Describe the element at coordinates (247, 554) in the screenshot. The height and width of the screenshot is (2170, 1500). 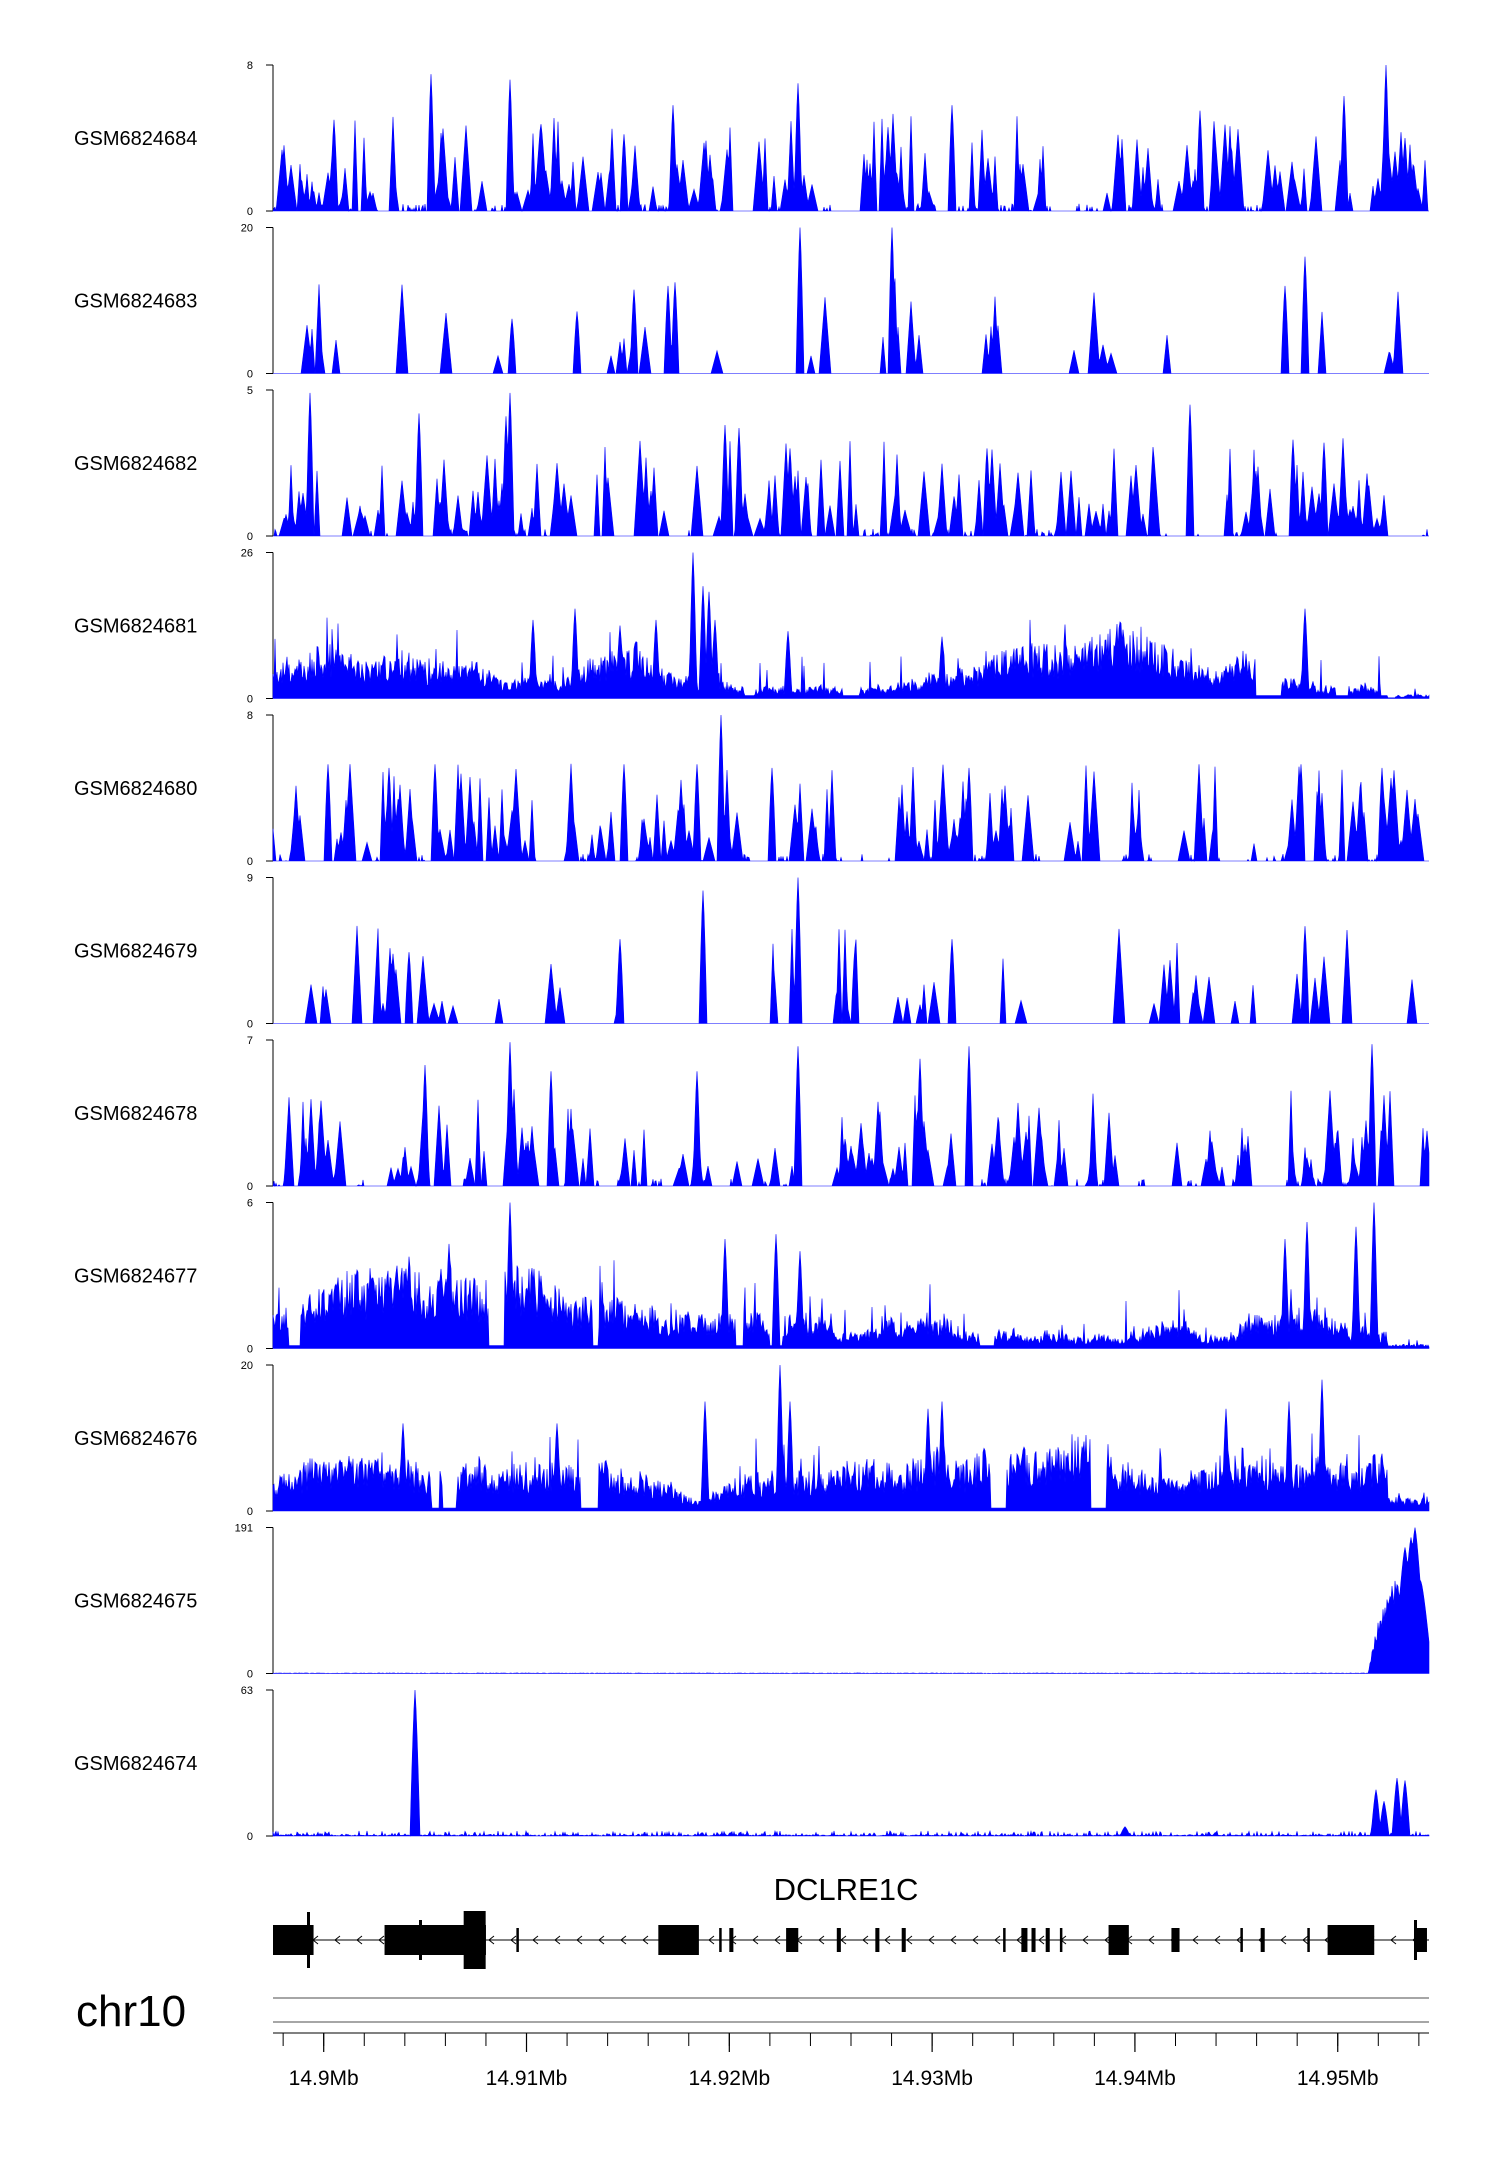
I see `y-max-label: 26` at that location.